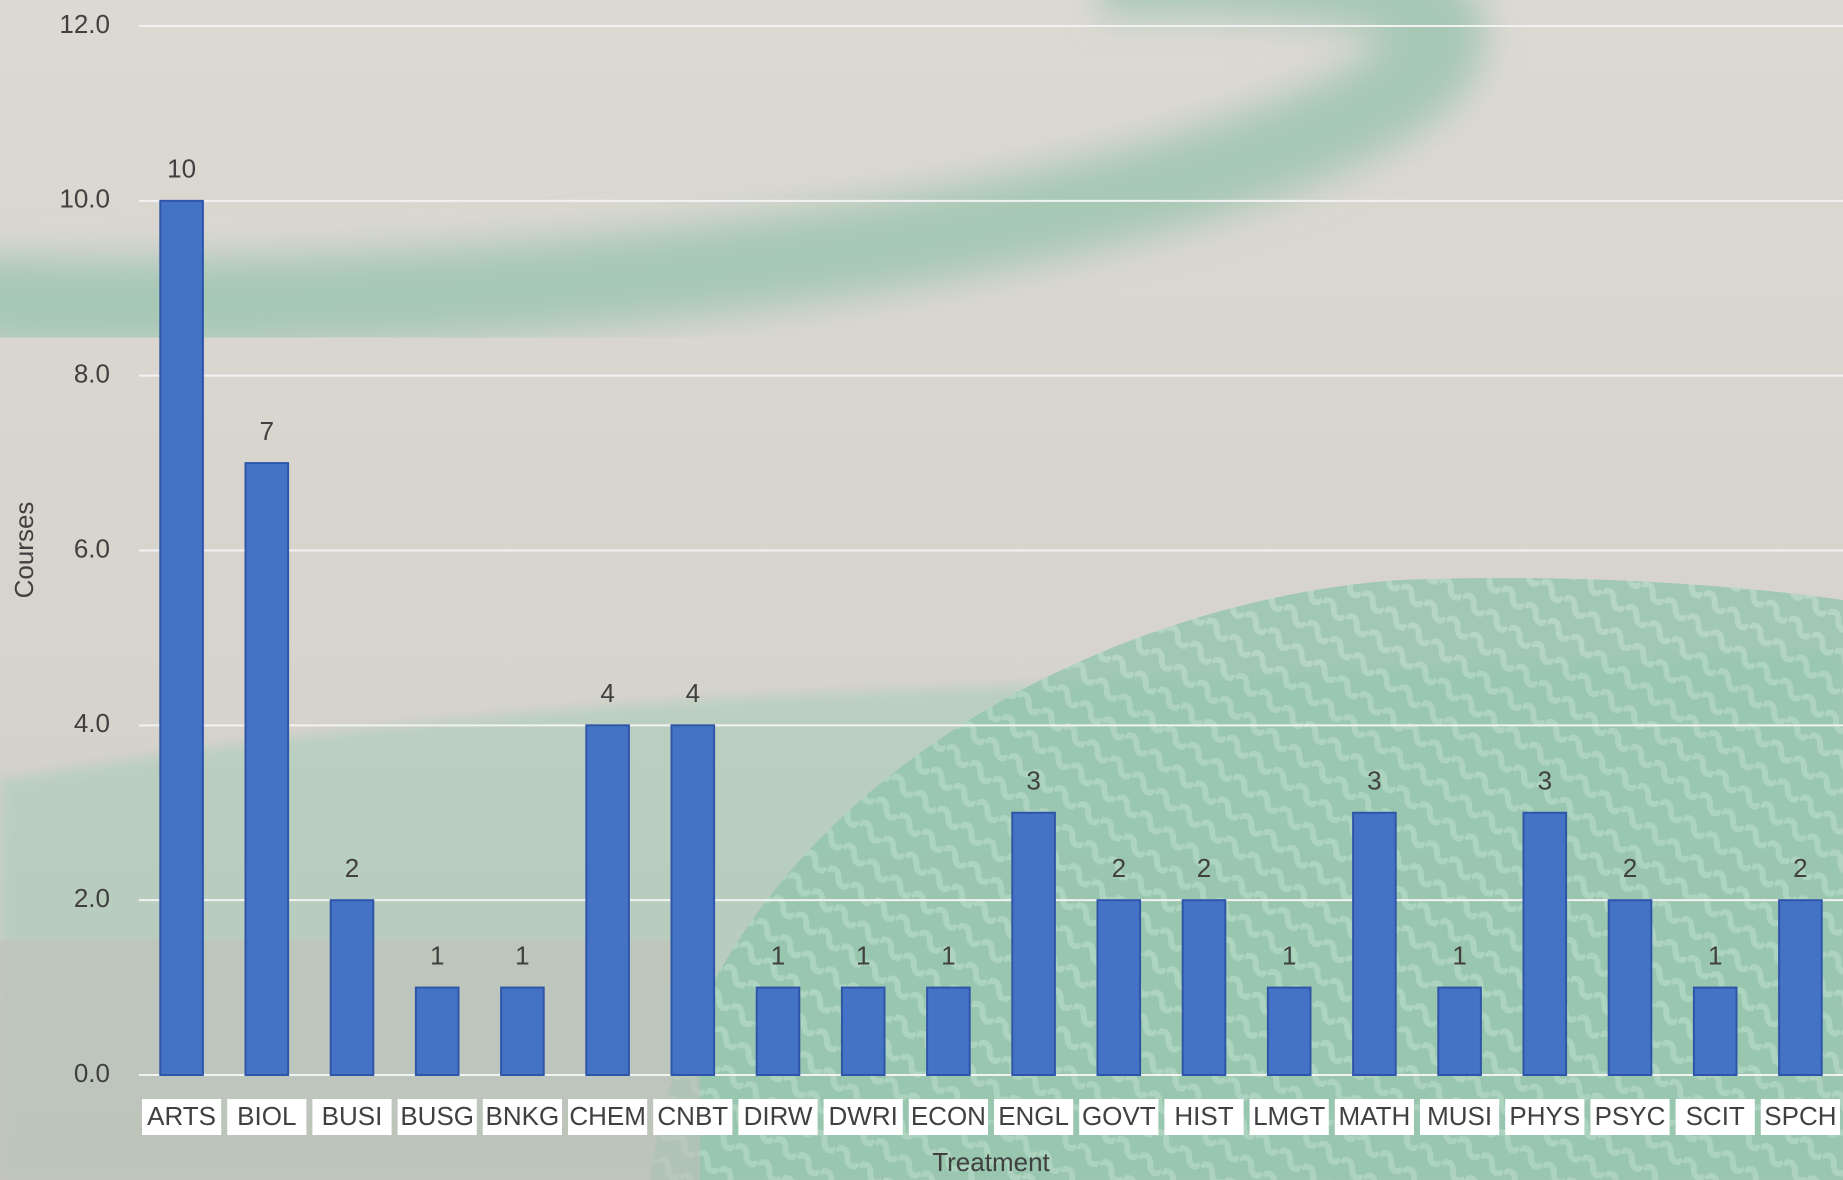 The image size is (1843, 1180). Describe the element at coordinates (181, 169) in the screenshot. I see `data-label: 10` at that location.